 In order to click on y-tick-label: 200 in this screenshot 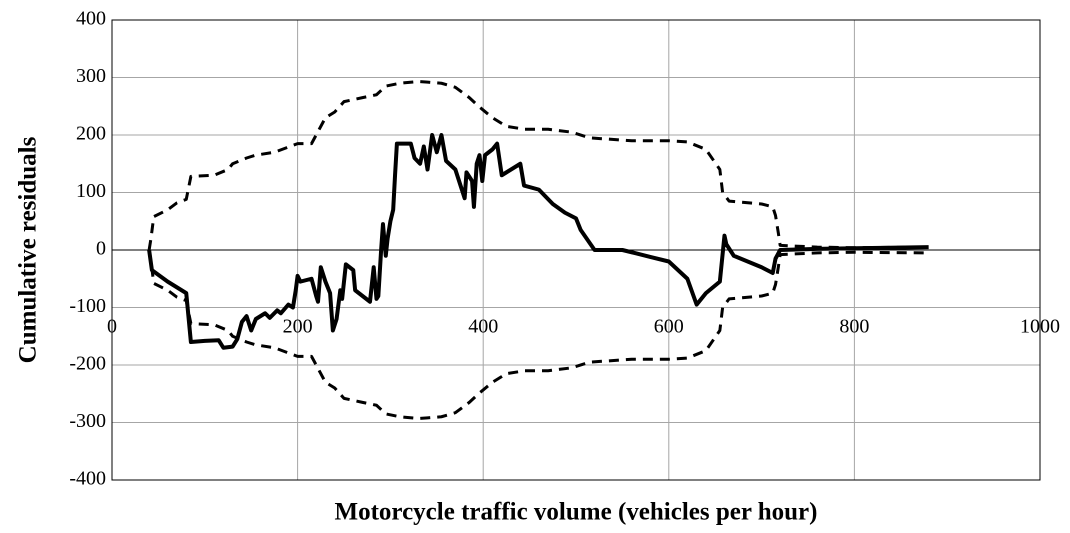, I will do `click(91, 134)`.